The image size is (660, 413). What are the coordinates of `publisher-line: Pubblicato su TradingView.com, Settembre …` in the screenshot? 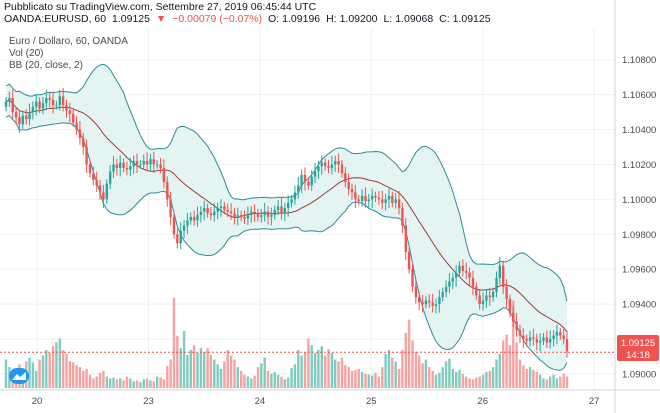 It's located at (332, 7).